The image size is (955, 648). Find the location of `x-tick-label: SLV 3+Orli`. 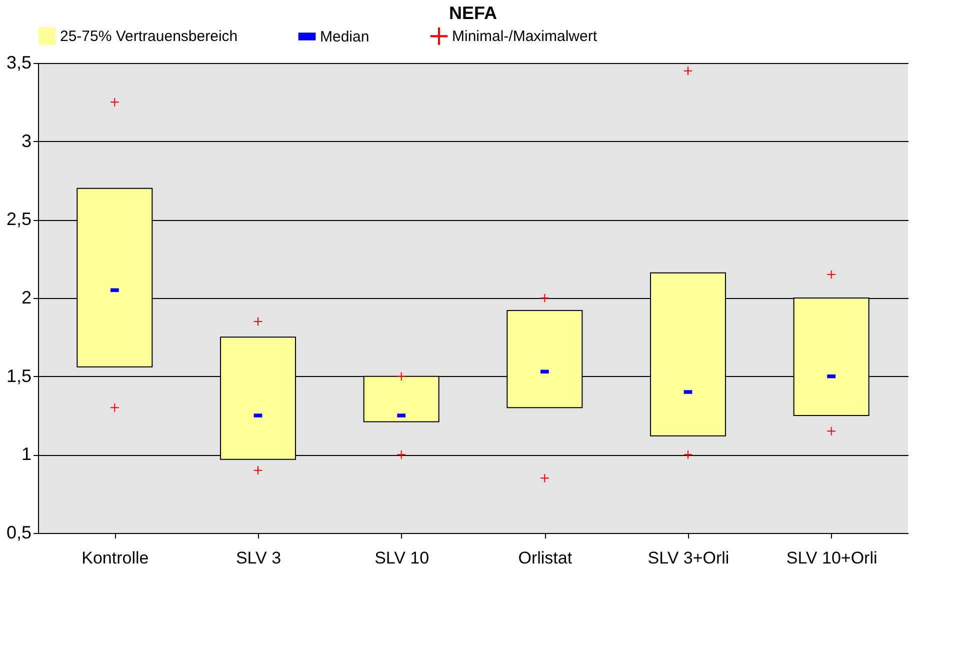

x-tick-label: SLV 3+Orli is located at coordinates (689, 558).